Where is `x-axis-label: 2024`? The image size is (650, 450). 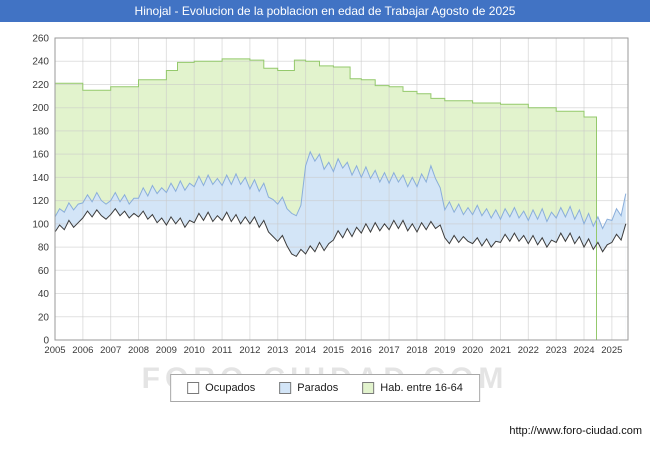 x-axis-label: 2024 is located at coordinates (583, 350).